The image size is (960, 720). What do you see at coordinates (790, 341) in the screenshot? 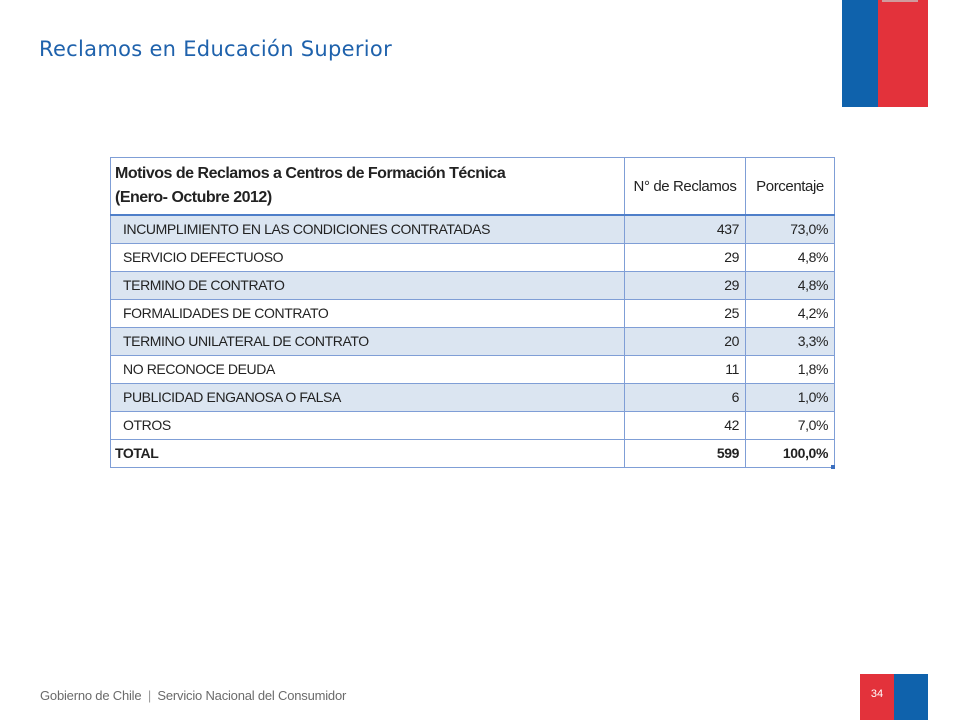
I see `row-porcentaje: 3,3%` at bounding box center [790, 341].